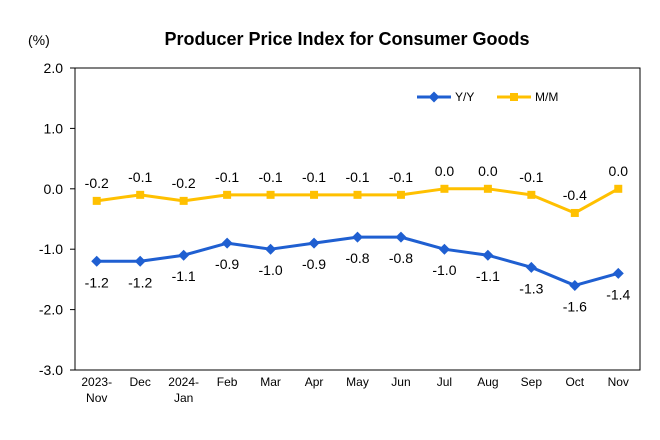 The image size is (660, 440). What do you see at coordinates (270, 382) in the screenshot?
I see `x-tick-label: Mar` at bounding box center [270, 382].